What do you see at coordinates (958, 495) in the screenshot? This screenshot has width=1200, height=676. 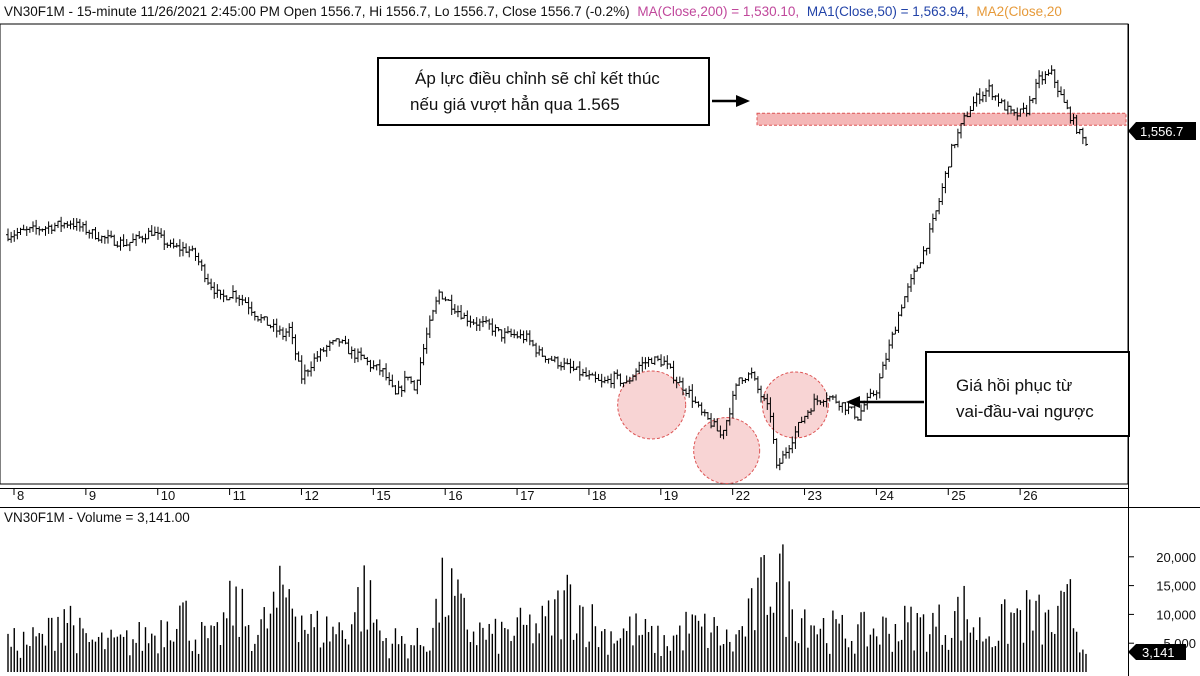 I see `x-tick-label: 25` at bounding box center [958, 495].